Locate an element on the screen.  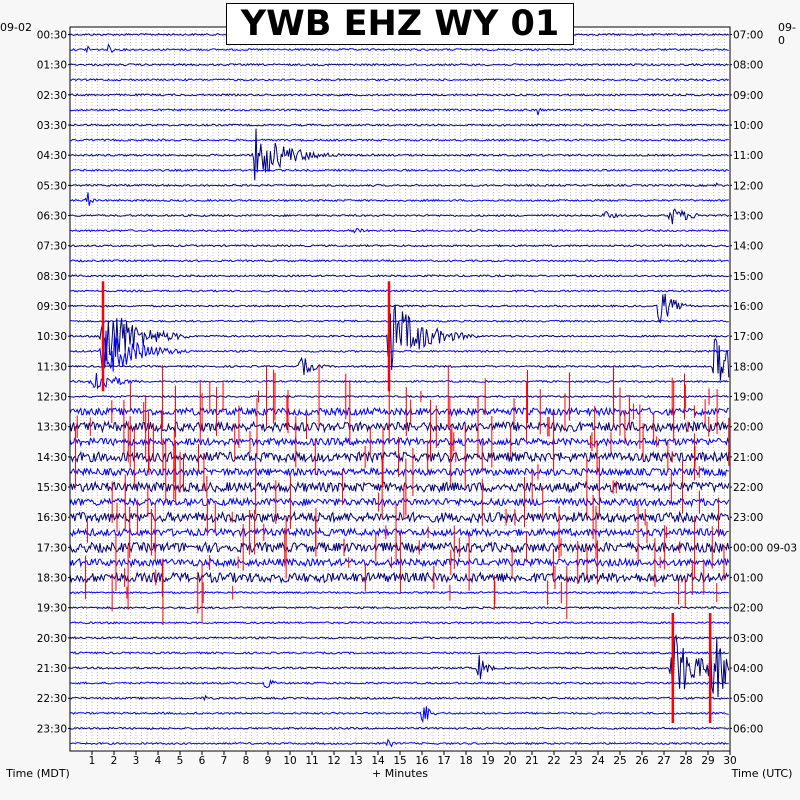
right-time-label: 09:00 is located at coordinates (748, 96).